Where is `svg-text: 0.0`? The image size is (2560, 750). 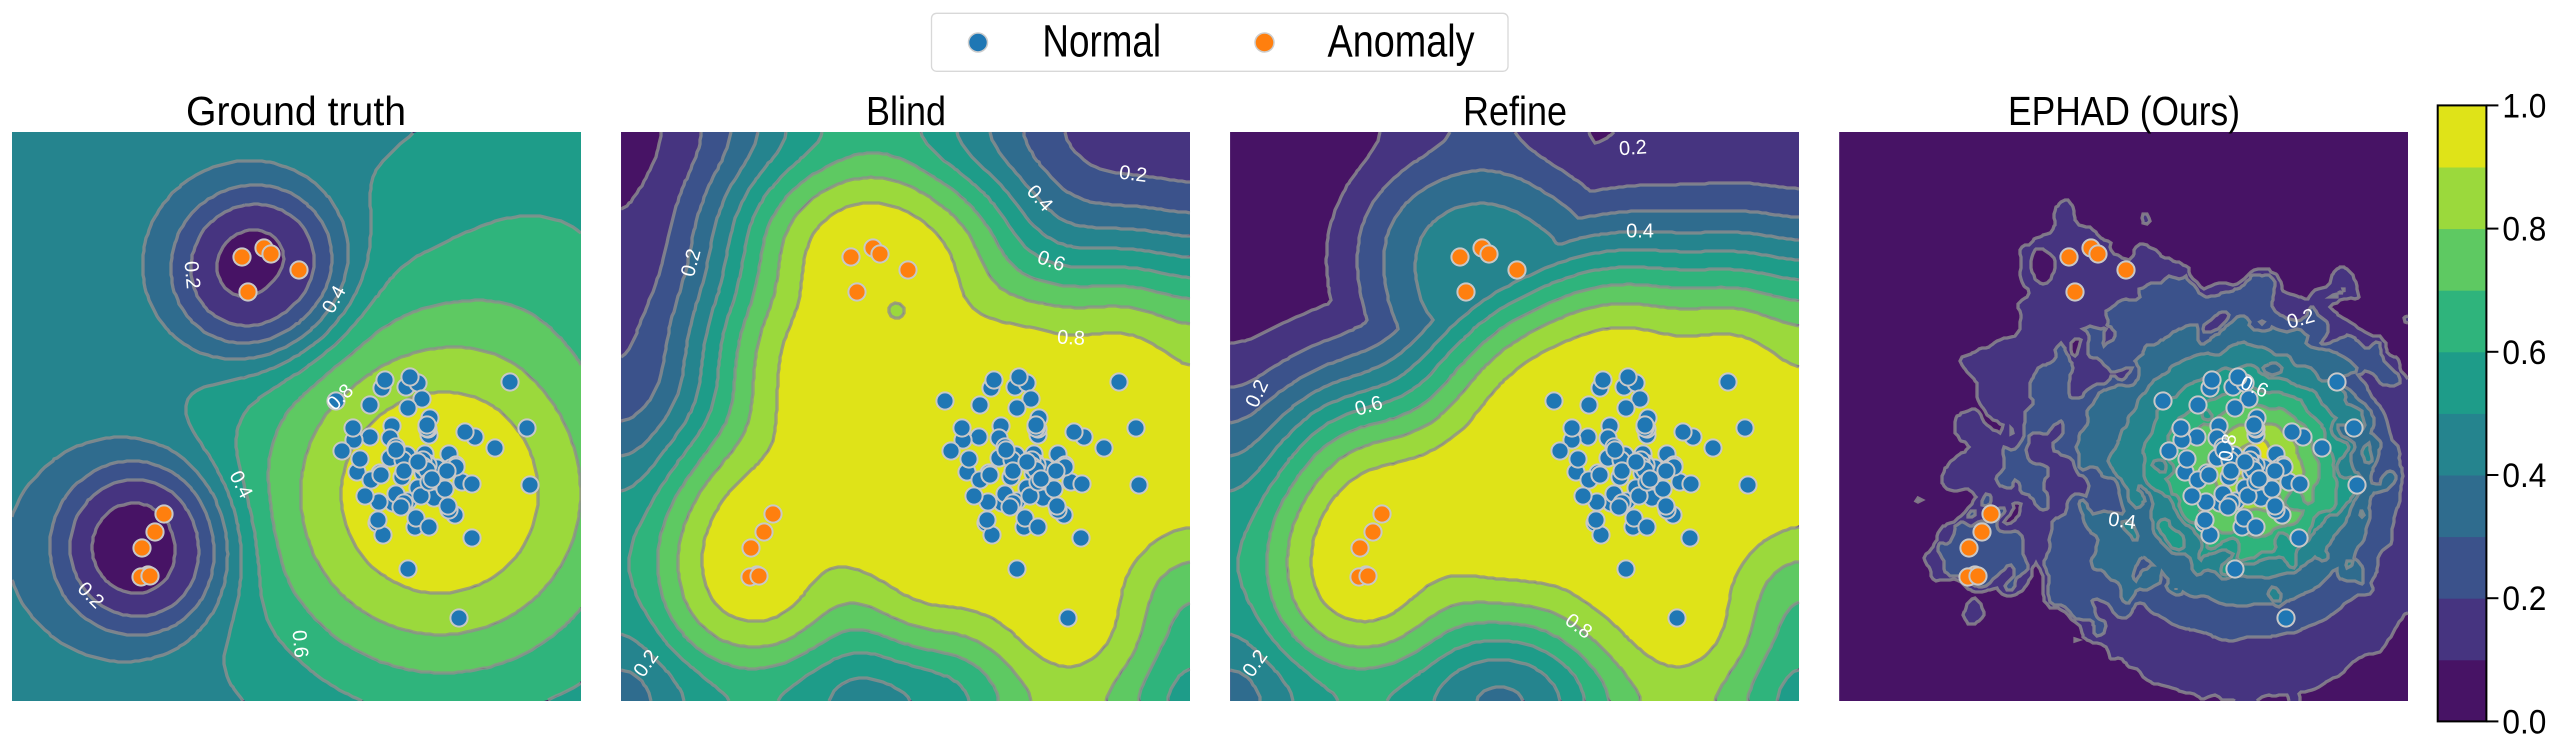 svg-text: 0.0 is located at coordinates (2524, 722).